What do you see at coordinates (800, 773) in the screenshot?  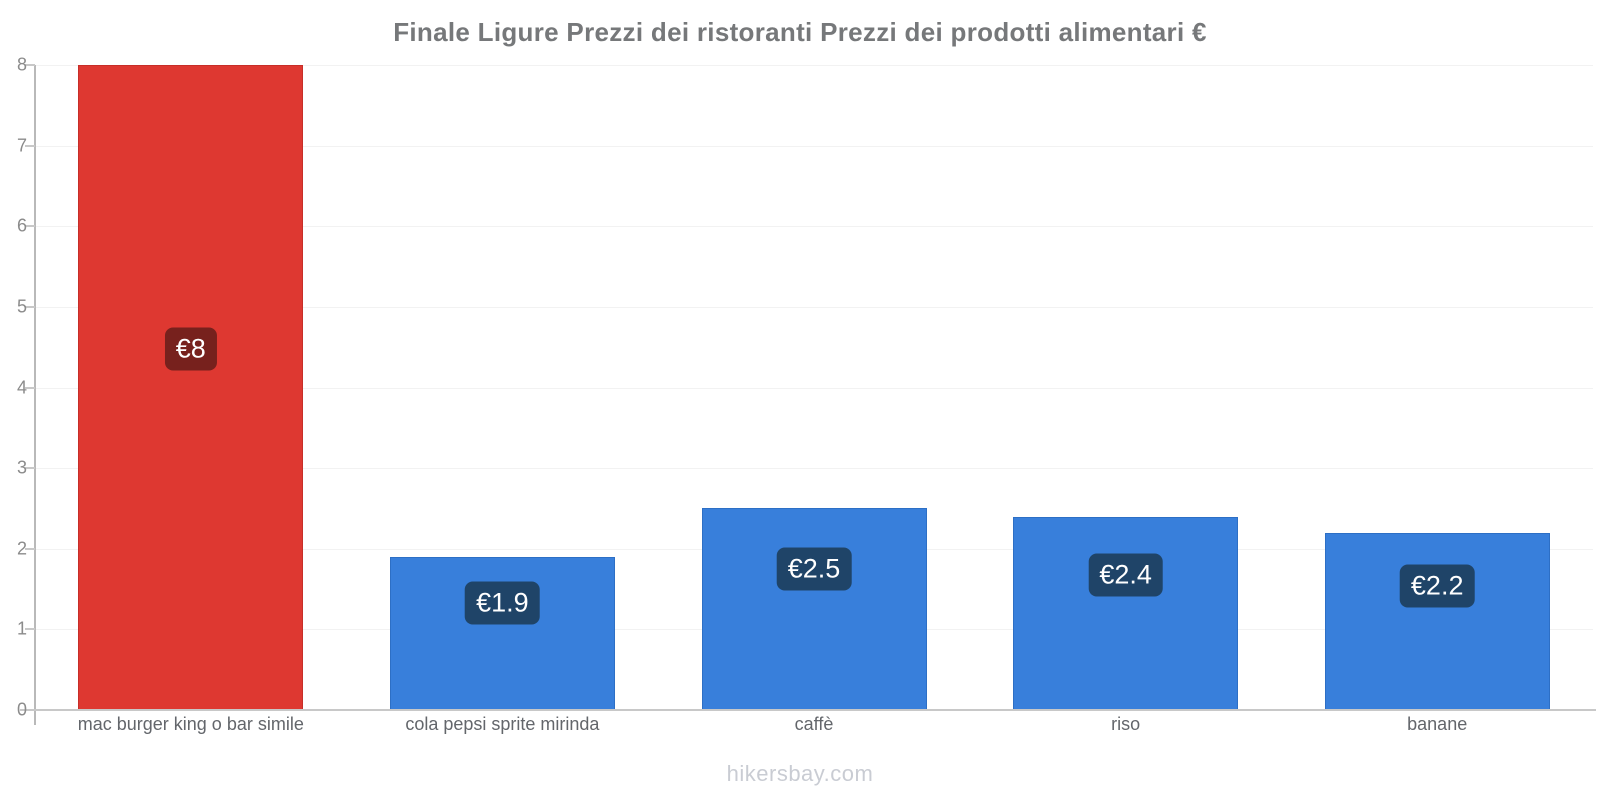 I see `watermark-text: hikersbay.com` at bounding box center [800, 773].